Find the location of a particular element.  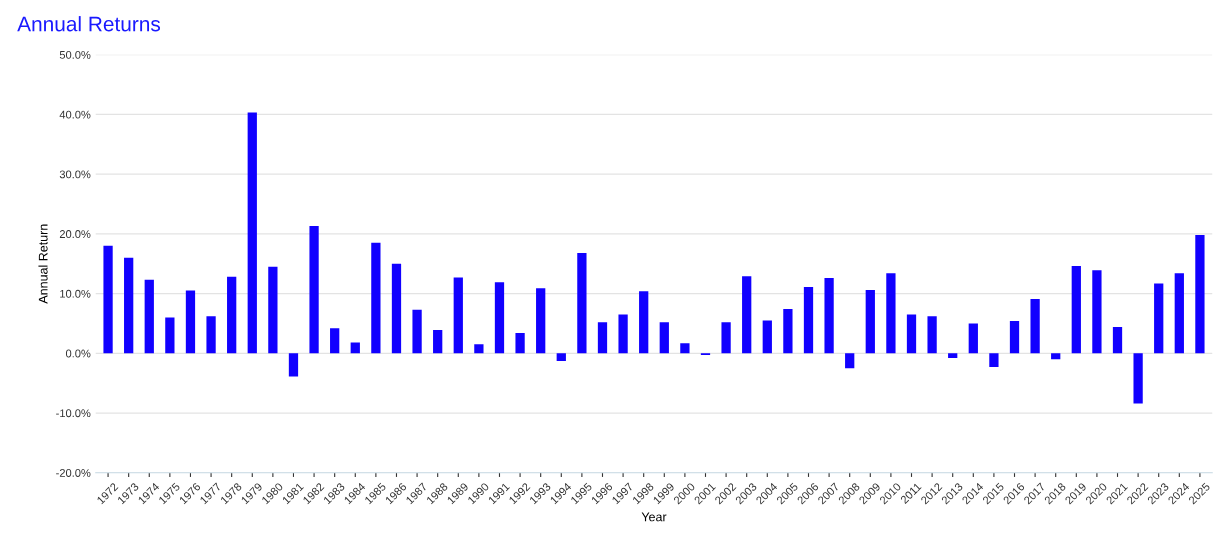

chart-title: Annual Returns is located at coordinates (89, 24).